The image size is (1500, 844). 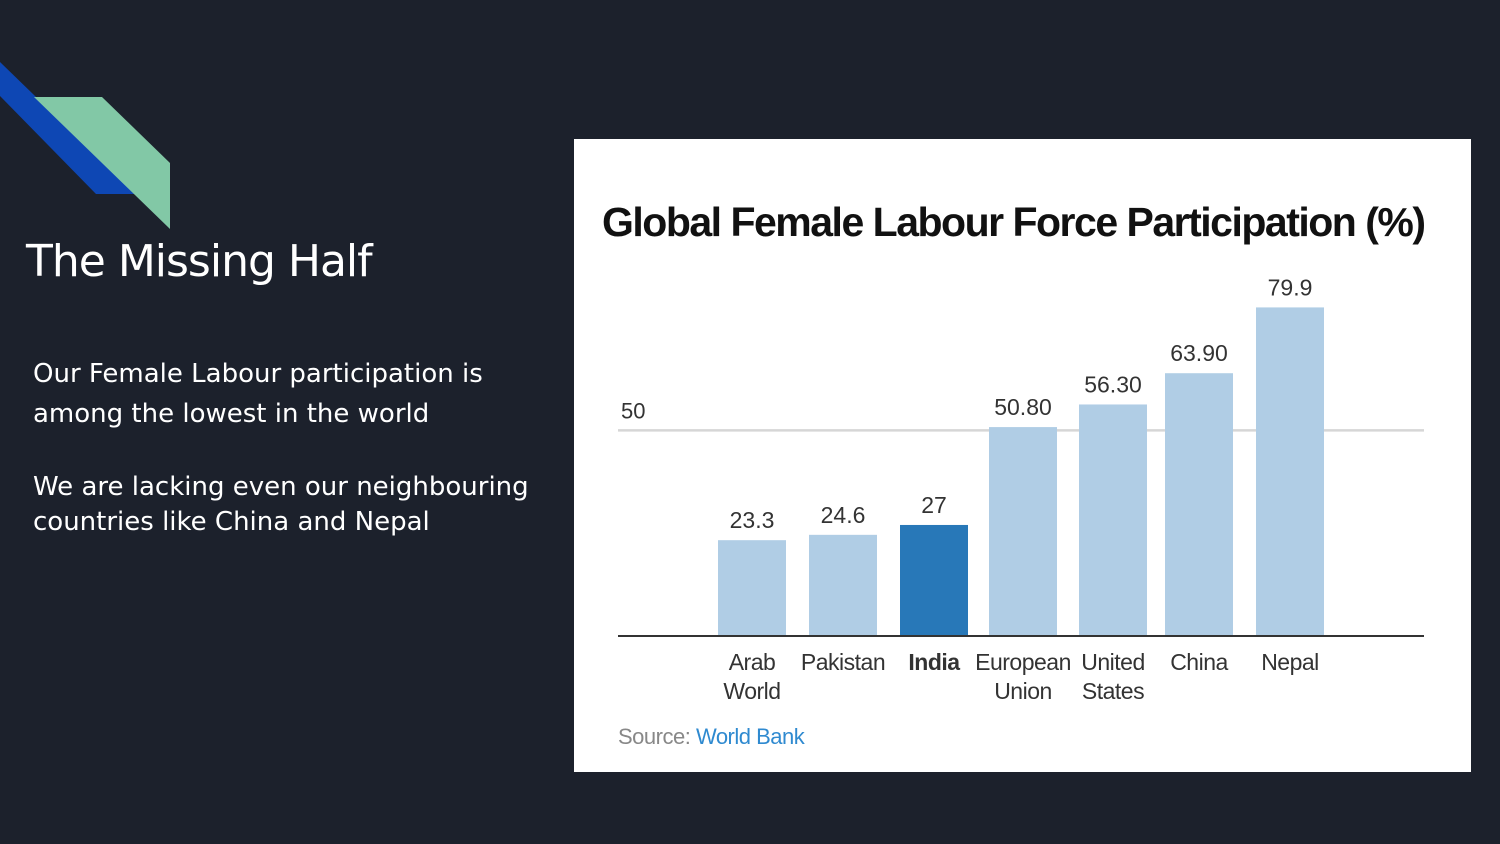 I want to click on category-label-european-union-line-1: European, so click(x=1023, y=662).